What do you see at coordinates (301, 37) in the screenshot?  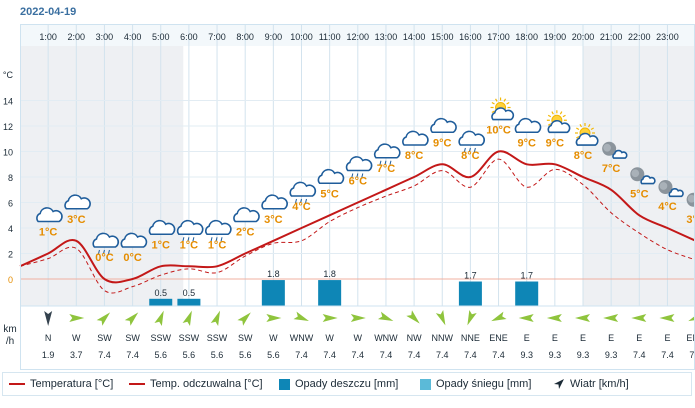 I see `hour-label: 10:00` at bounding box center [301, 37].